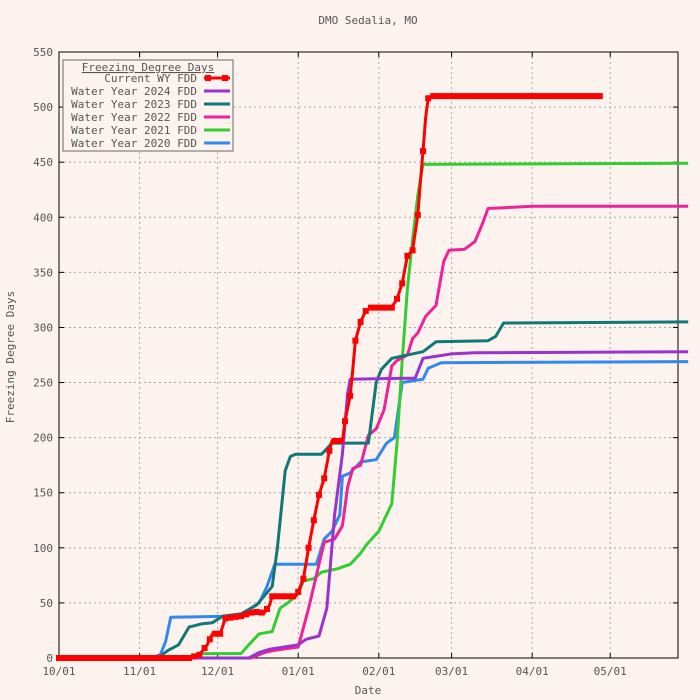 The width and height of the screenshot is (700, 700). Describe the element at coordinates (43, 272) in the screenshot. I see `y-tick-label: 350` at that location.